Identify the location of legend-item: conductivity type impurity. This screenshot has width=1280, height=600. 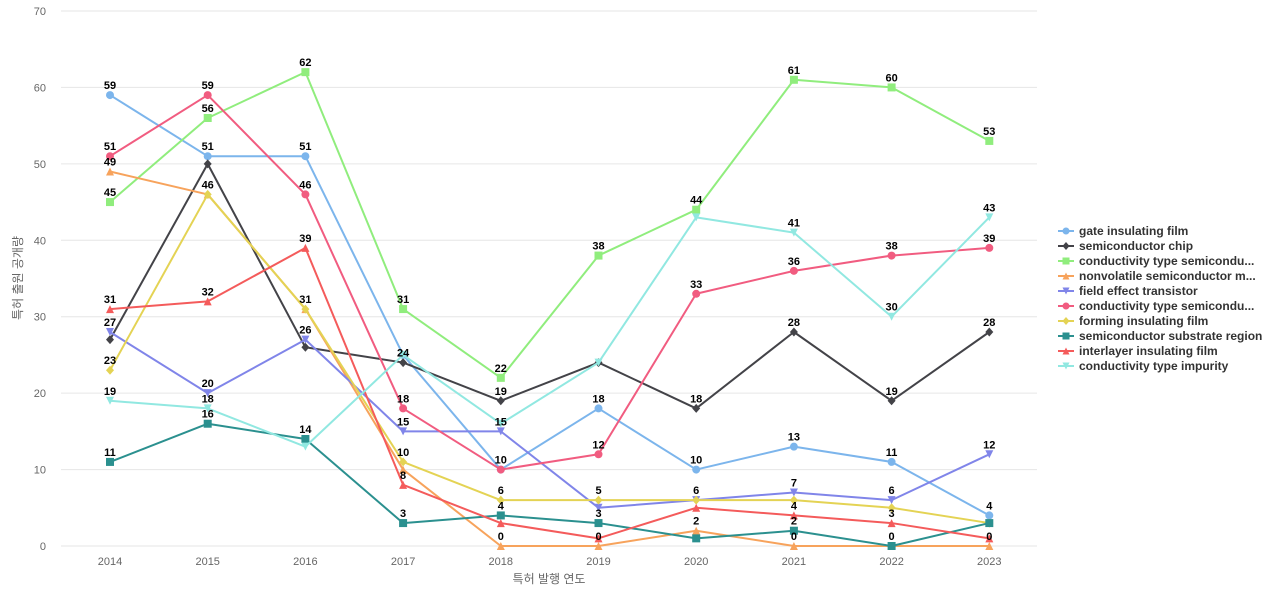
(1143, 366).